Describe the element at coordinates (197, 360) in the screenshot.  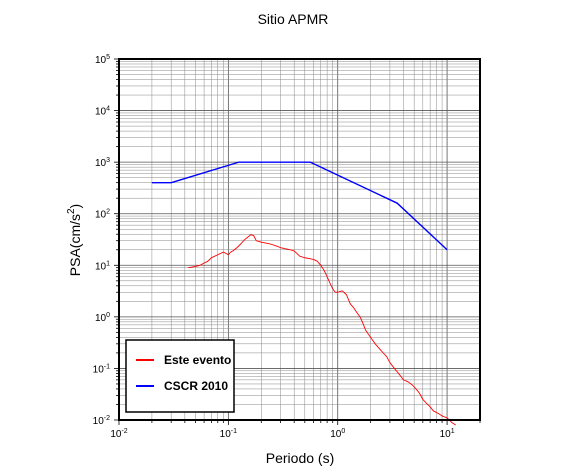
I see `legend-label-1: Este evento` at that location.